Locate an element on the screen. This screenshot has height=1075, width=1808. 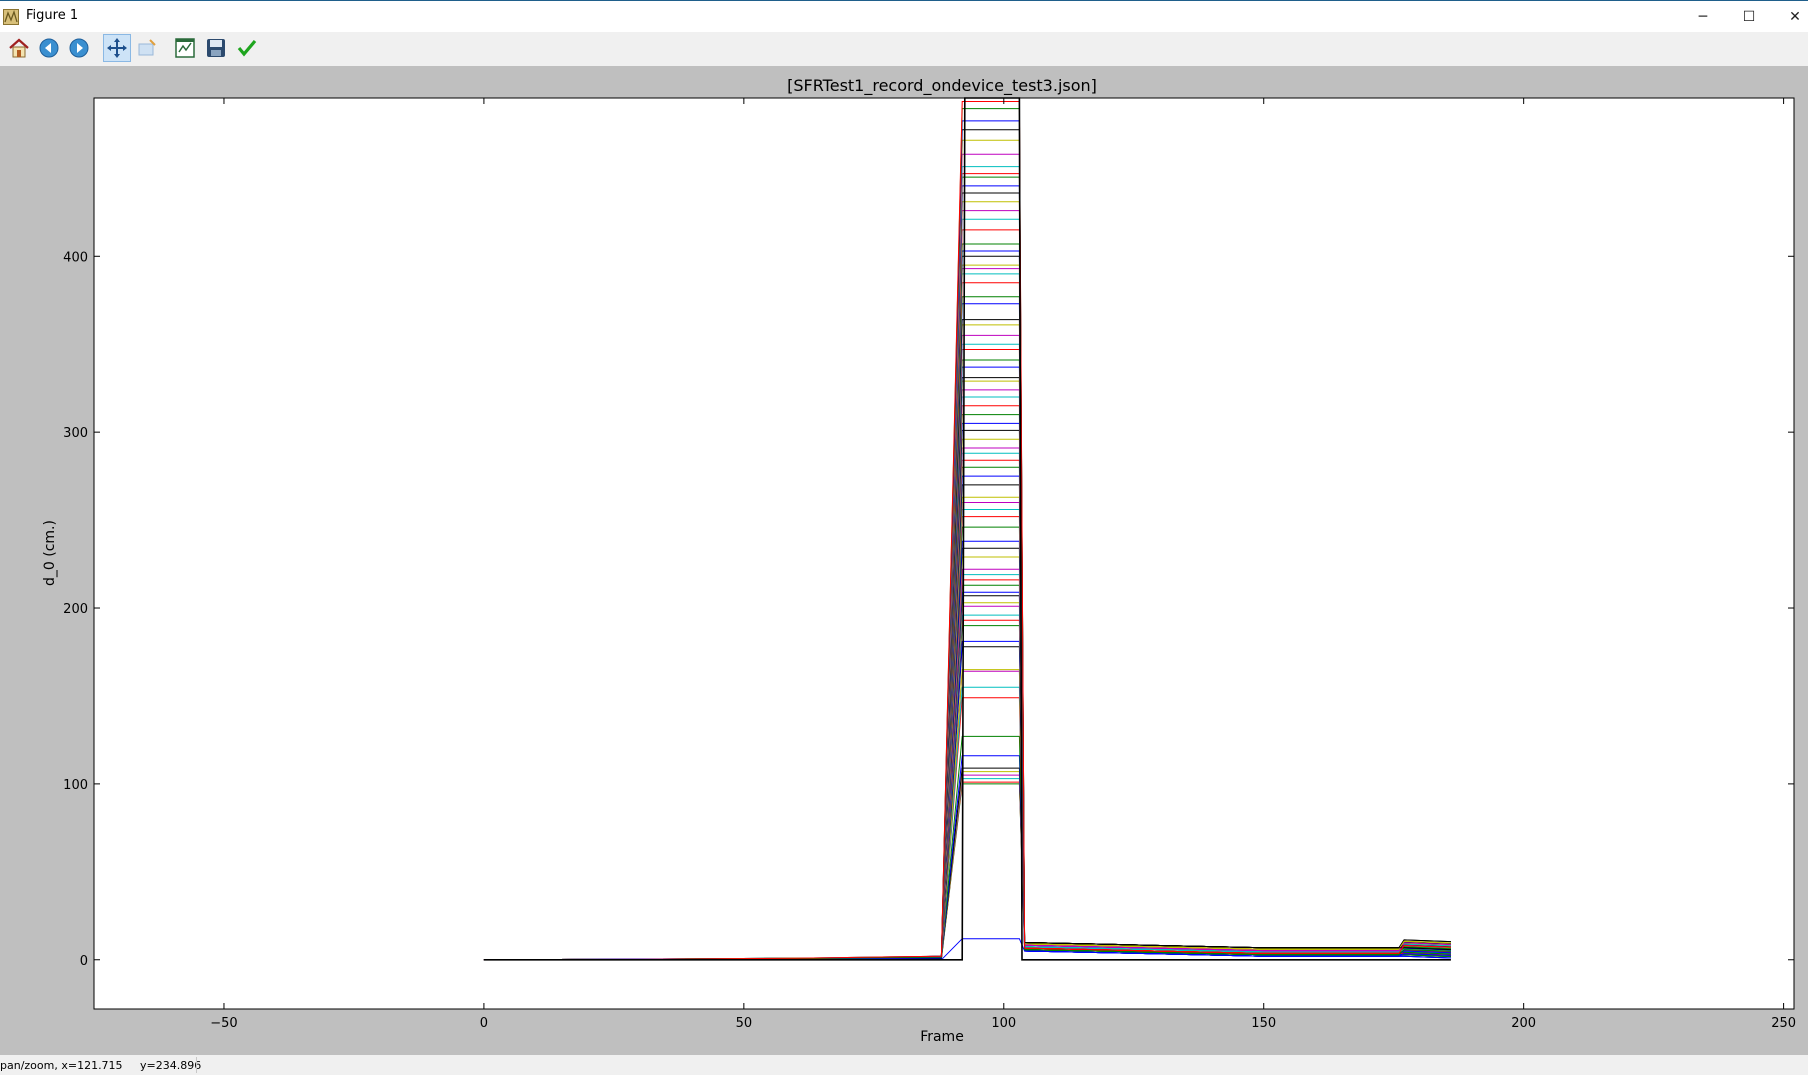
checkmark-edit-icon is located at coordinates (247, 48).